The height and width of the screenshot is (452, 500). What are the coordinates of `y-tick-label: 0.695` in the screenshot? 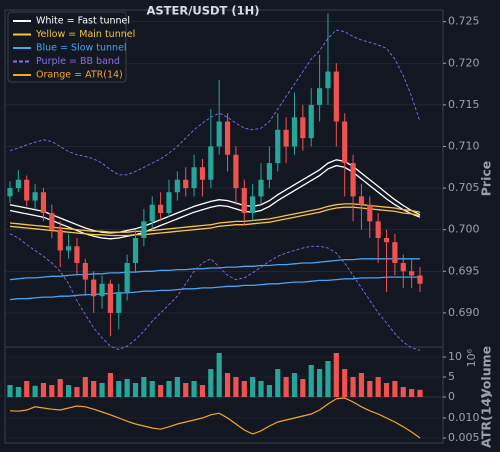 It's located at (464, 270).